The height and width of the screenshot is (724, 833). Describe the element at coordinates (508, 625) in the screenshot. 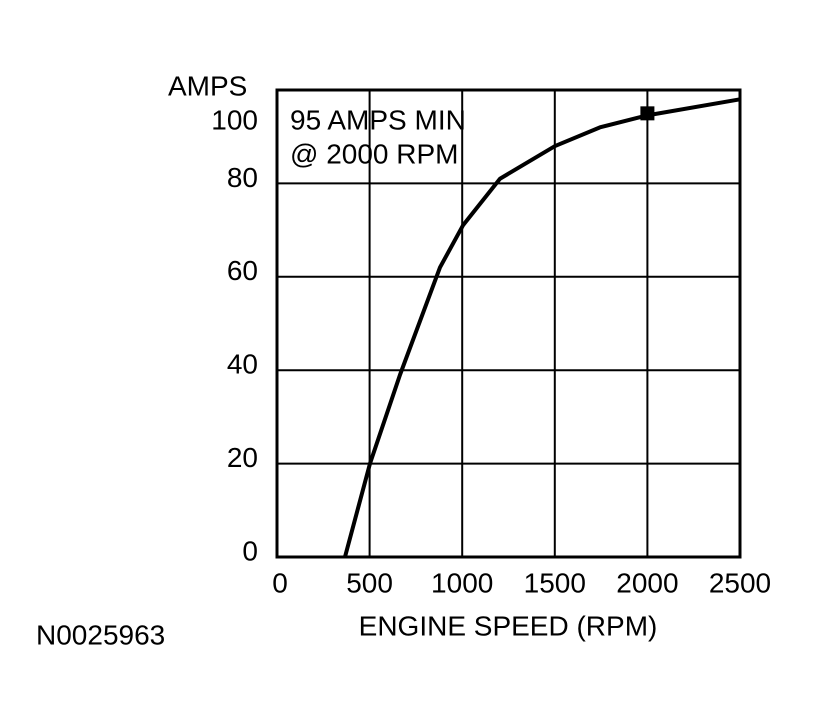

I see `x-axis-label: ENGINE SPEED (RPM)` at that location.